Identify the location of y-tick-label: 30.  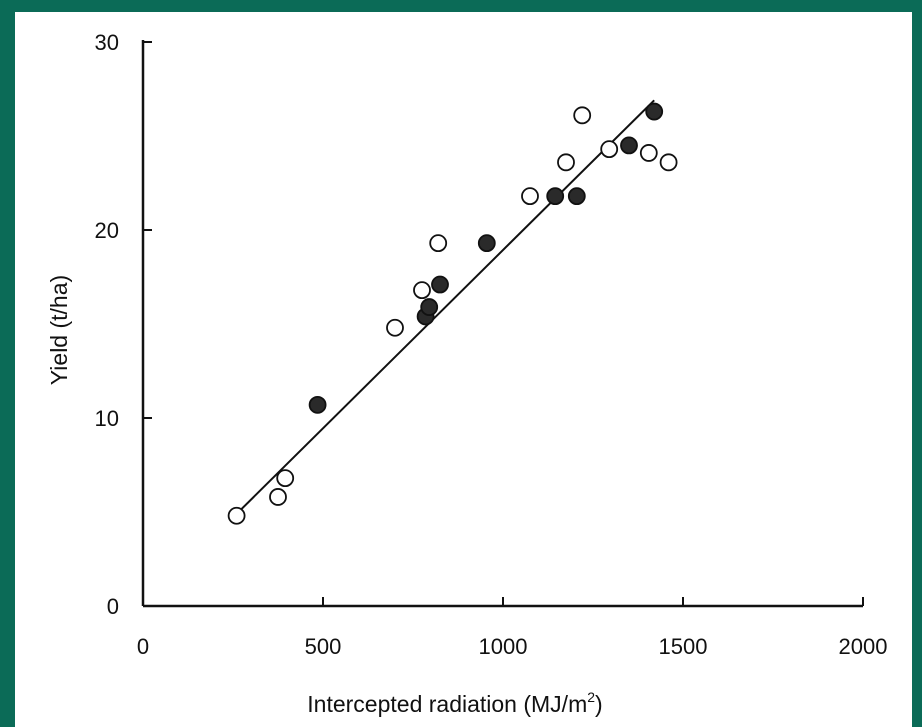
(107, 42).